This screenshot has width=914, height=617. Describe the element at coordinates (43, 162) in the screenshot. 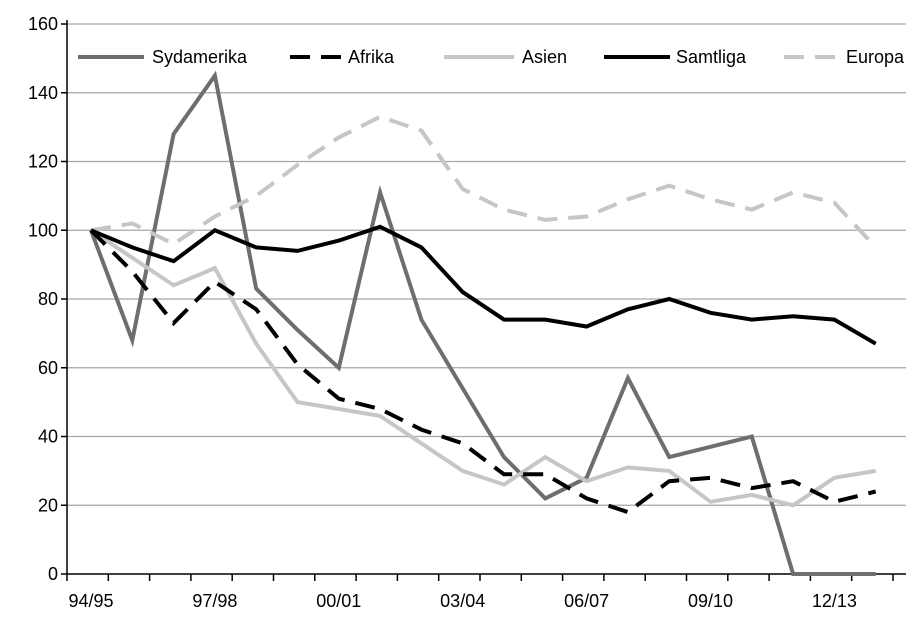

I see `y-tick-label: 120` at that location.